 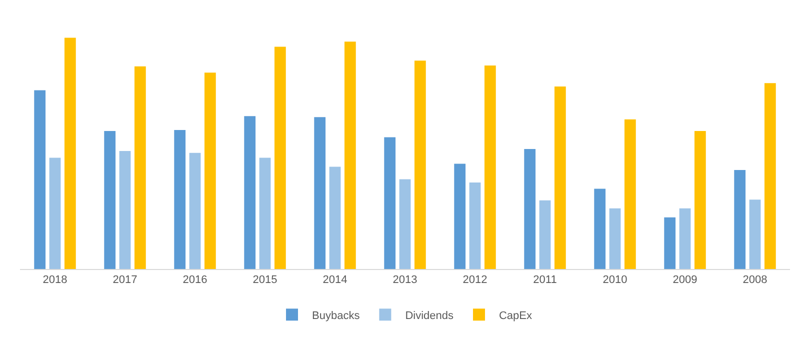 What do you see at coordinates (755, 280) in the screenshot?
I see `x-tick-label: 2008` at bounding box center [755, 280].